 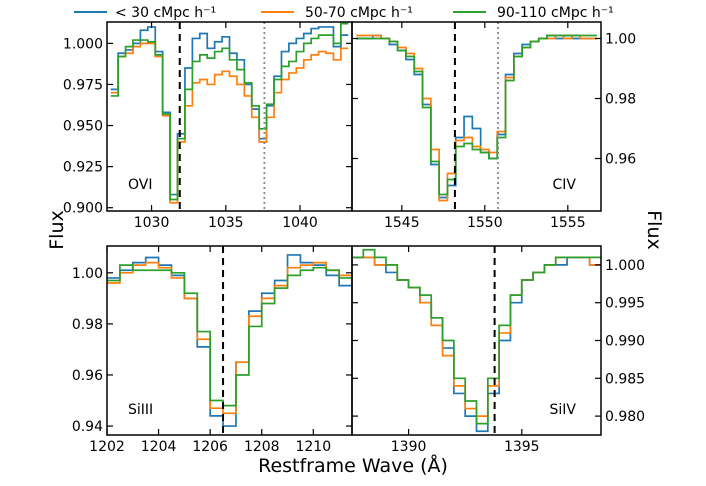 What do you see at coordinates (522, 447) in the screenshot?
I see `x-tick-label: 1395` at bounding box center [522, 447].